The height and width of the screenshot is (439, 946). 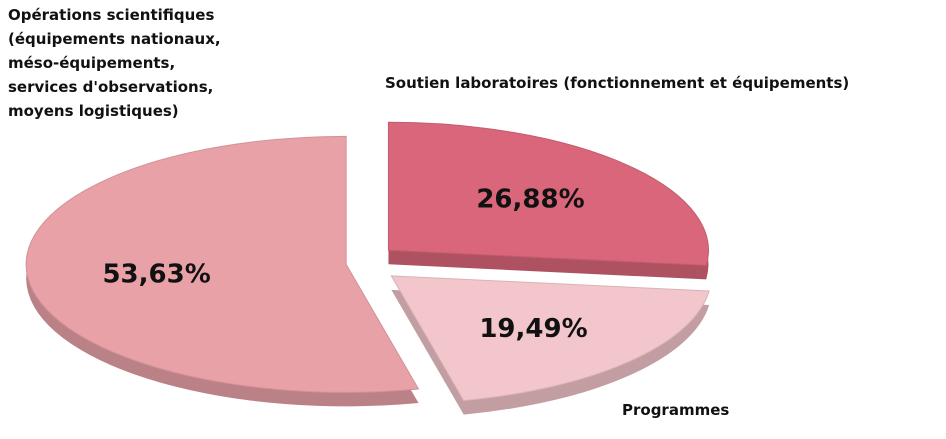 What do you see at coordinates (111, 15) in the screenshot?
I see `category-label-line: Opérations scientifiques` at bounding box center [111, 15].